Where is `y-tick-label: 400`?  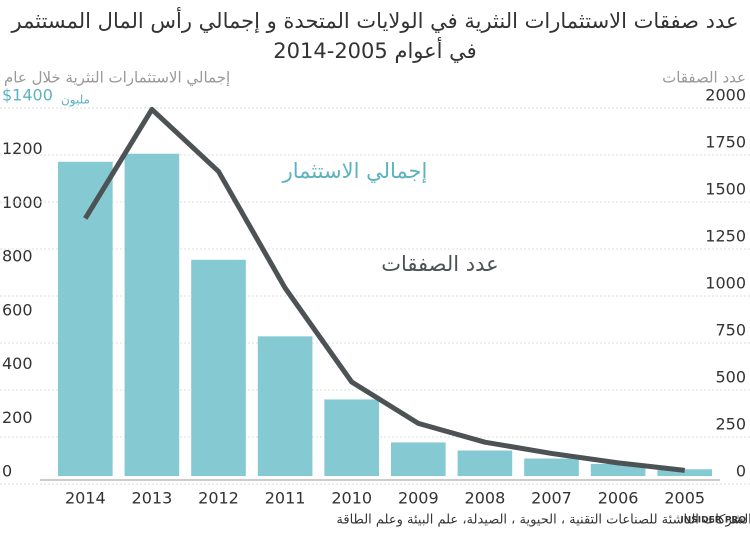 y-tick-label: 400 is located at coordinates (17, 363).